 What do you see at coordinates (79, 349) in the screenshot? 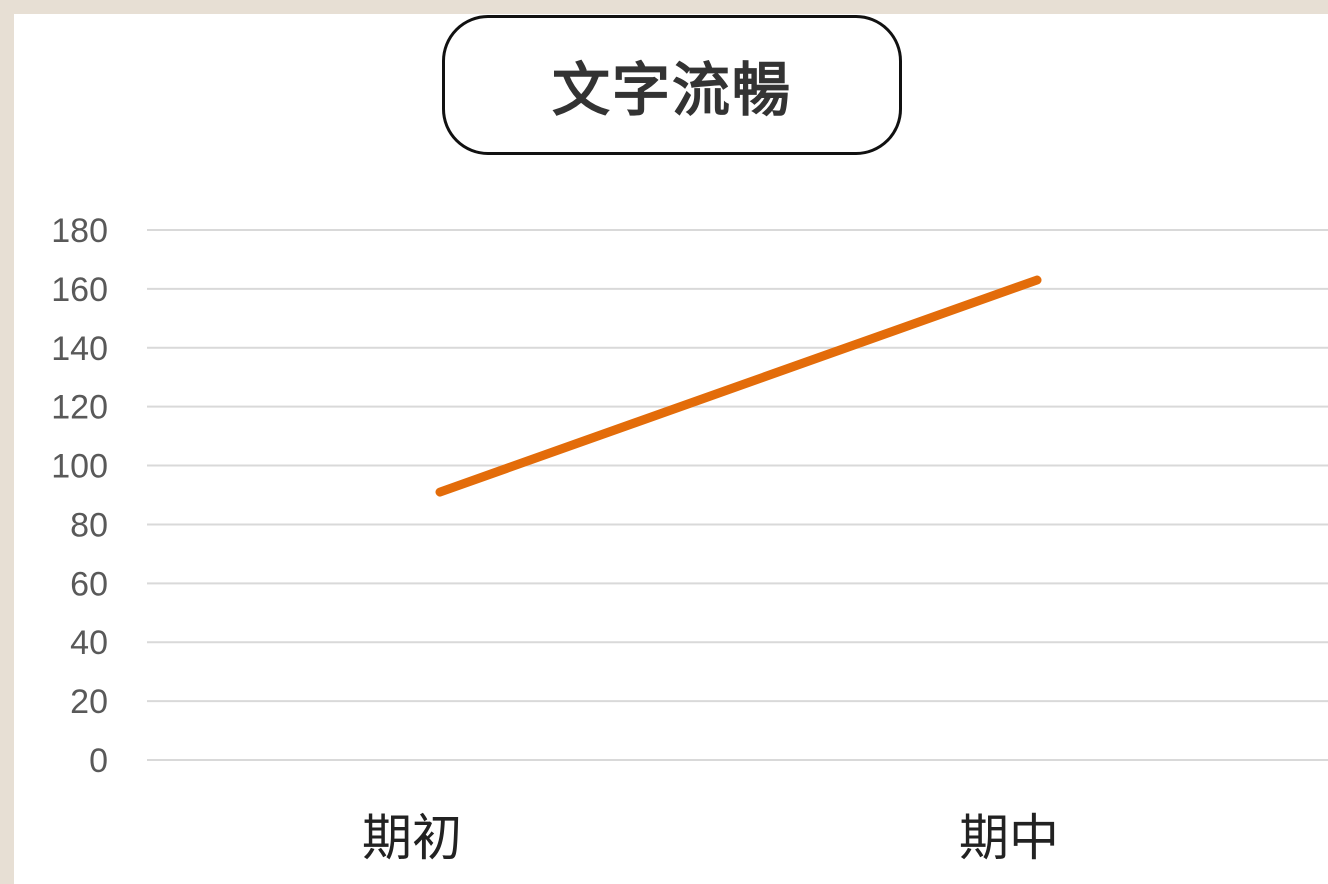
I see `y-tick-label: 140` at bounding box center [79, 349].